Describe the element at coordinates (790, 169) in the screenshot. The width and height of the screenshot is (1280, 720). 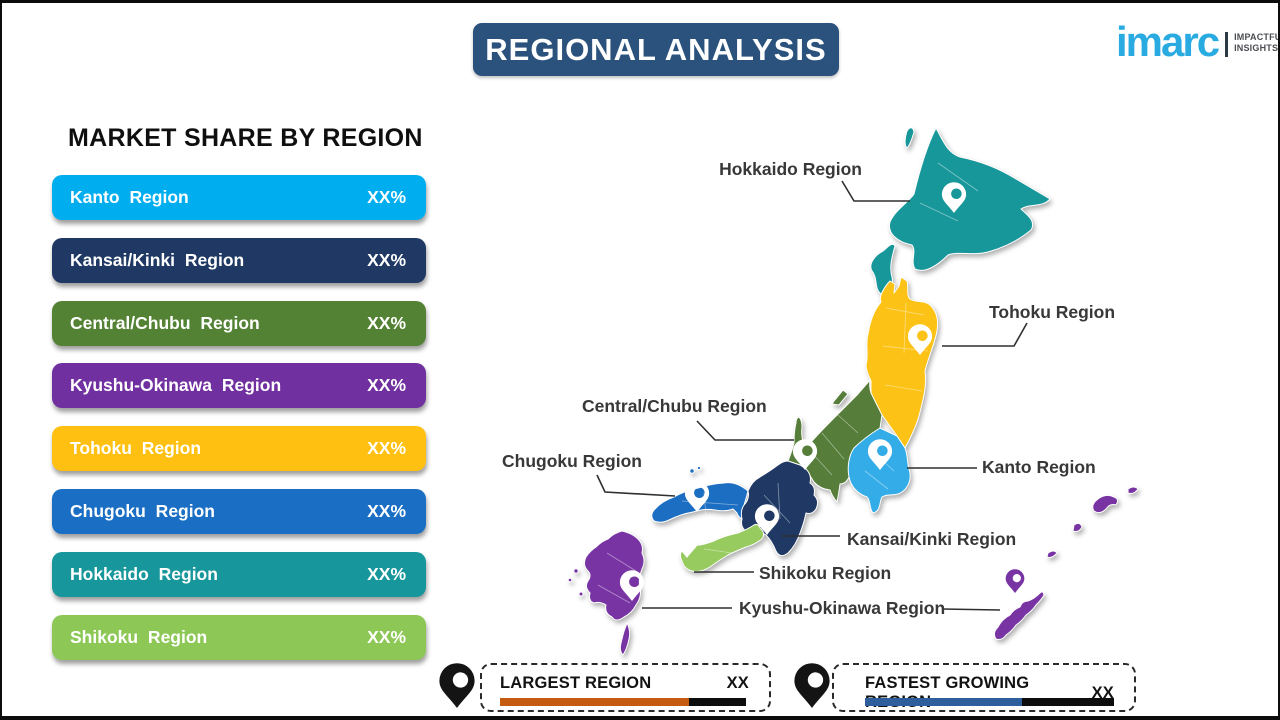
I see `map-label-hokkaido: Hokkaido Region` at that location.